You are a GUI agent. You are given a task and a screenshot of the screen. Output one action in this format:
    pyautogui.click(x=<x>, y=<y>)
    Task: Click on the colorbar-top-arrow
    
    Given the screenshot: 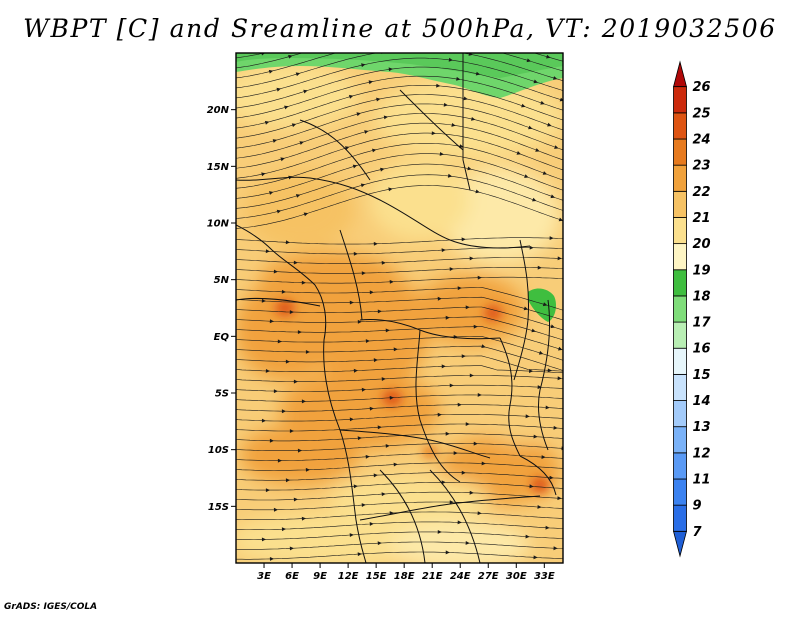 What is the action you would take?
    pyautogui.click(x=680, y=74)
    